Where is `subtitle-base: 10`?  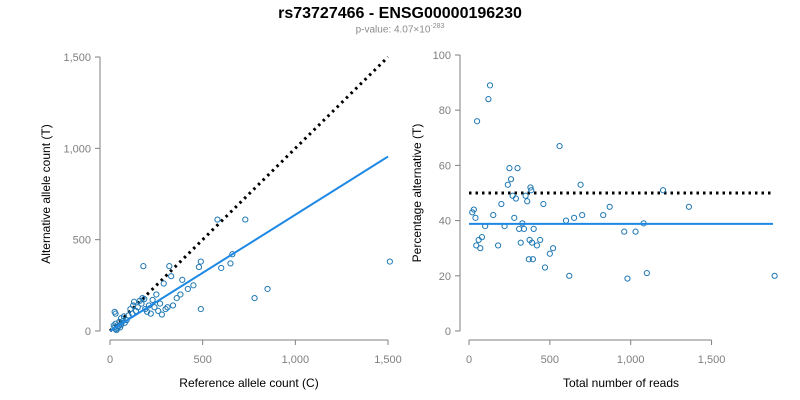
subtitle-base: 10 is located at coordinates (425, 30).